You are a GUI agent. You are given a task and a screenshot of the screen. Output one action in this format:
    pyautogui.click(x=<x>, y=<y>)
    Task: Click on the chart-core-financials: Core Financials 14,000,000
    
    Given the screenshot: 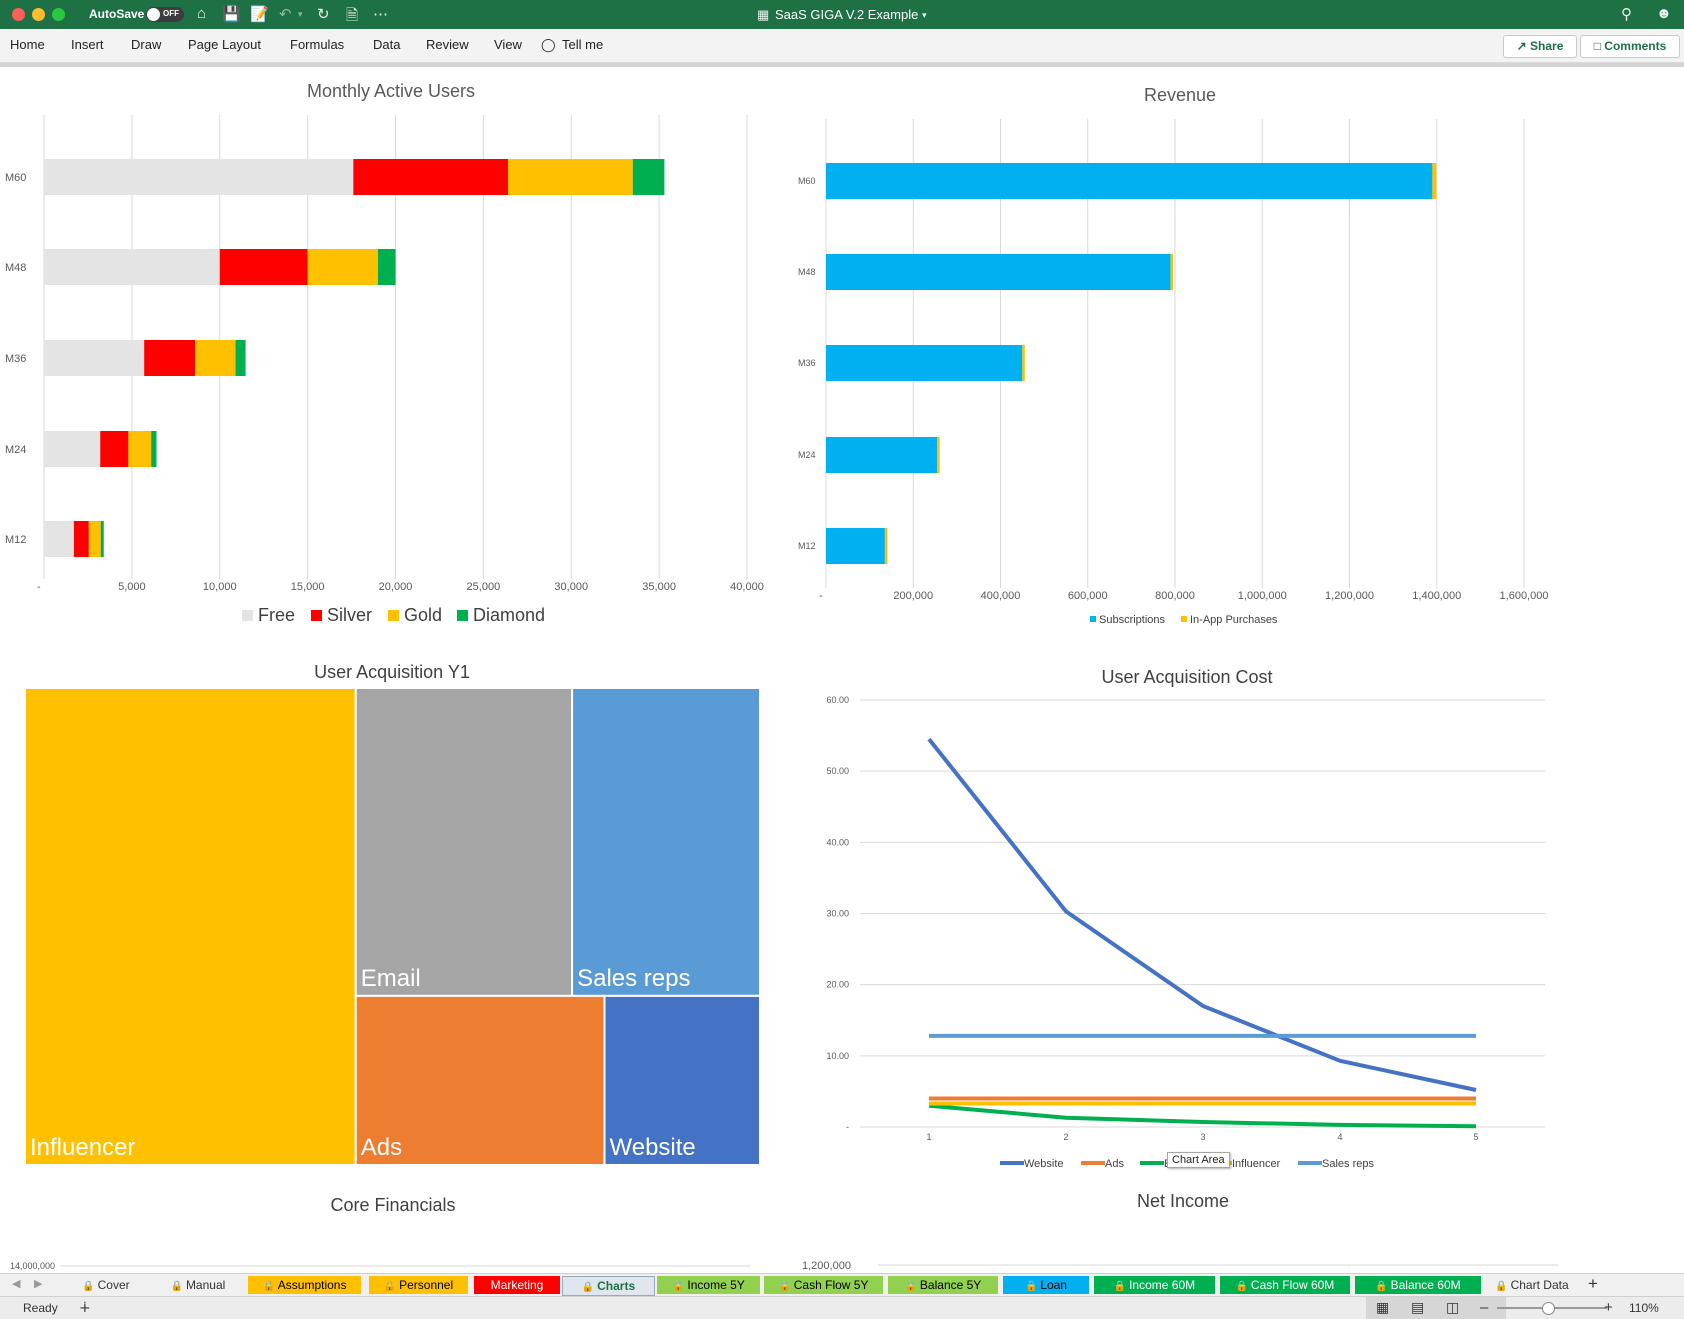 What is the action you would take?
    pyautogui.click(x=380, y=1233)
    